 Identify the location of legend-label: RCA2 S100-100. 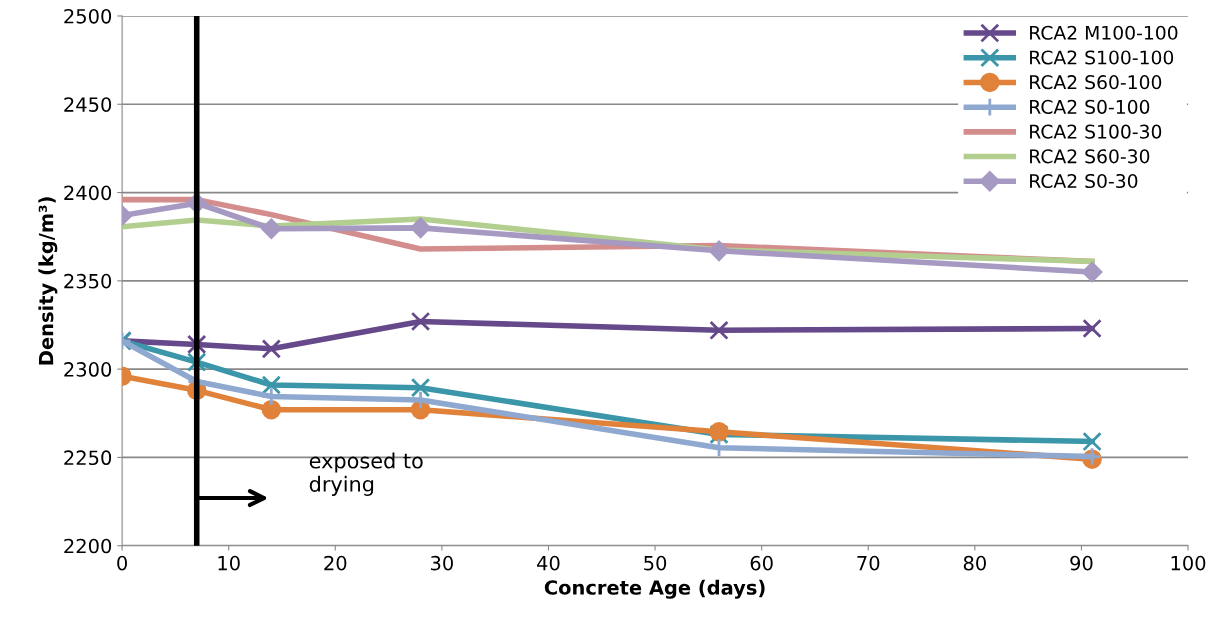
(1102, 57).